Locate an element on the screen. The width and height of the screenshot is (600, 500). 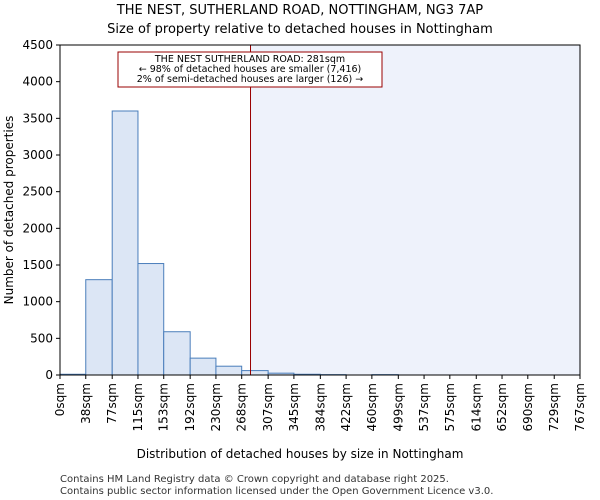
x-tick-label-345sqm: 345sqm is located at coordinates (294, 407).